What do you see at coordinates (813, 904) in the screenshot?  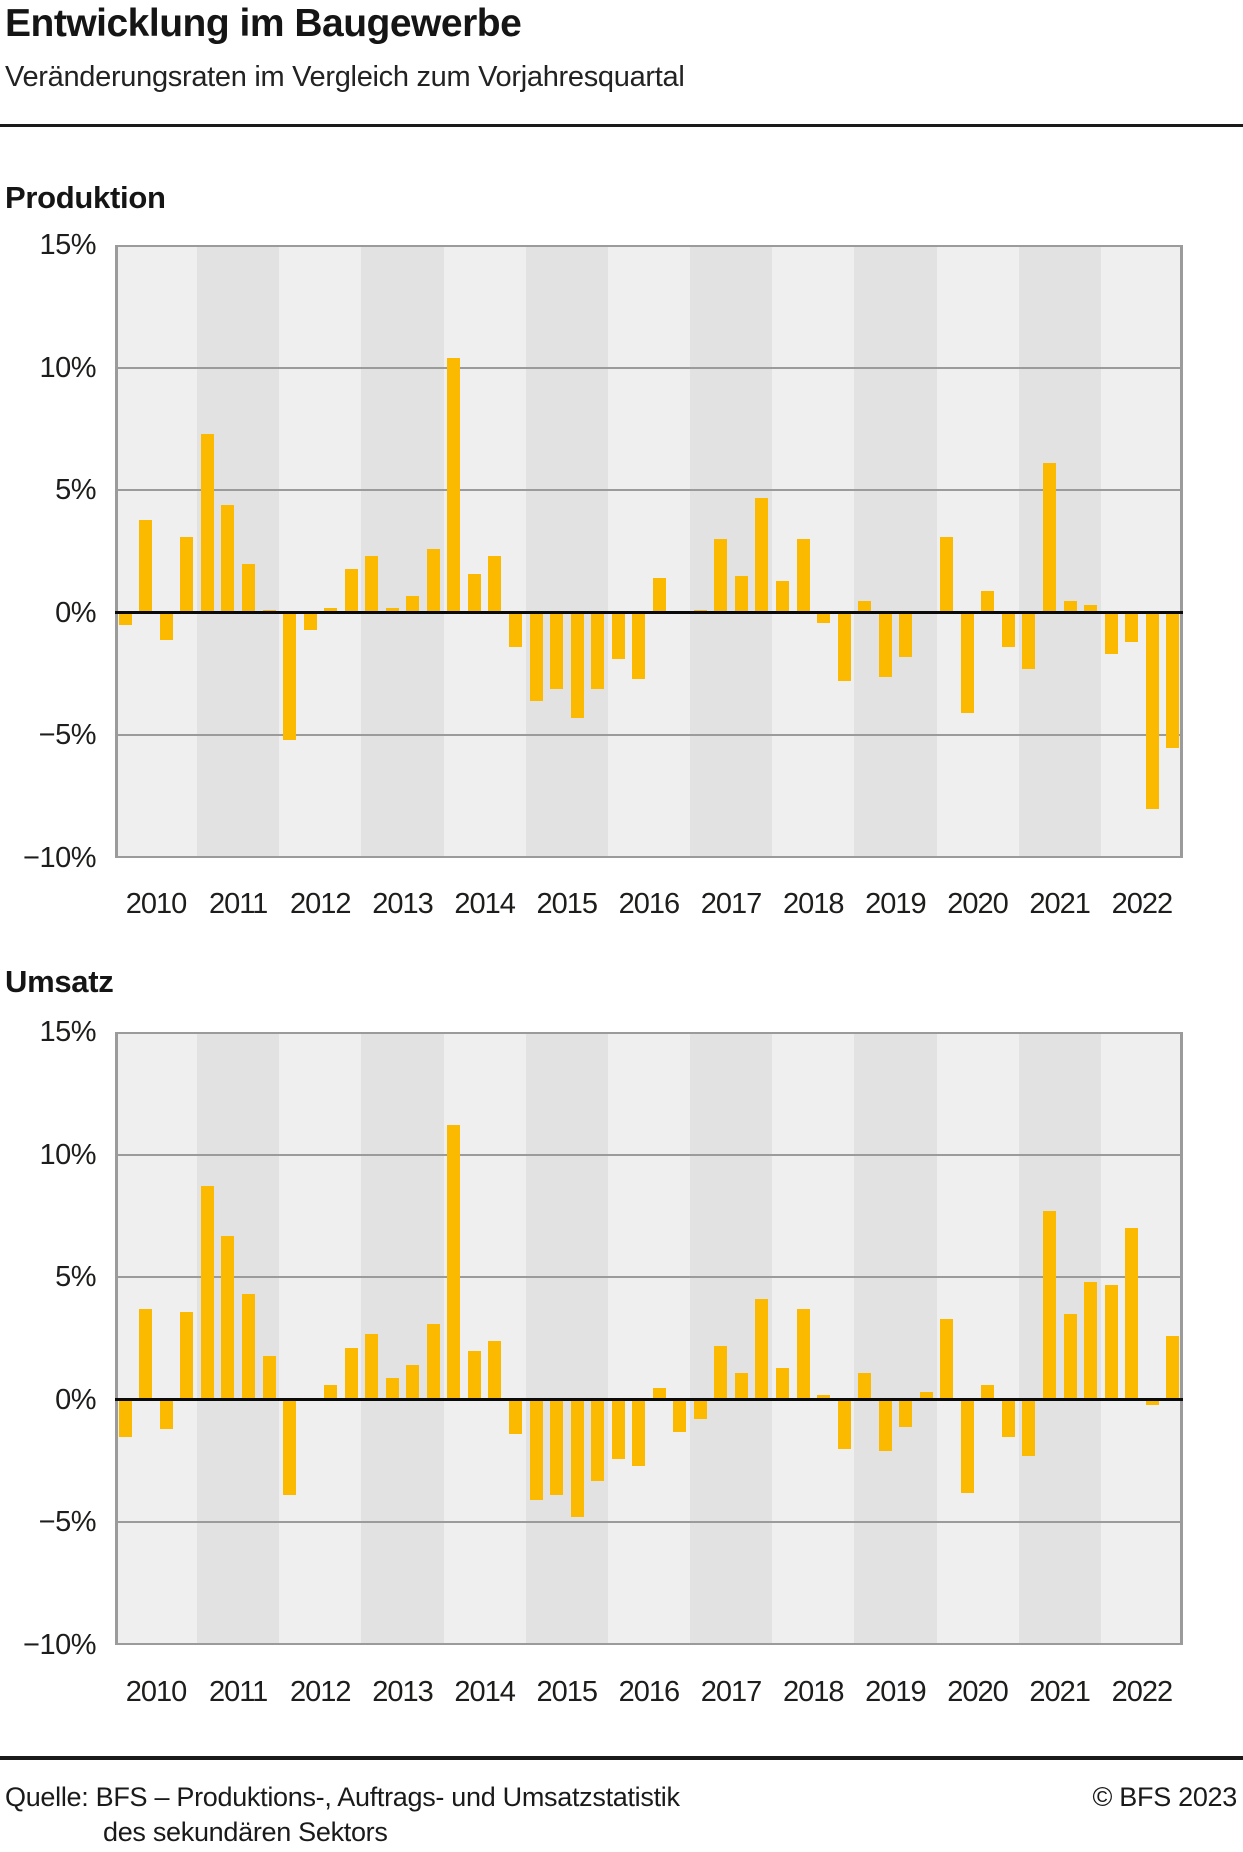 I see `x-tick-label-2018: 2018` at bounding box center [813, 904].